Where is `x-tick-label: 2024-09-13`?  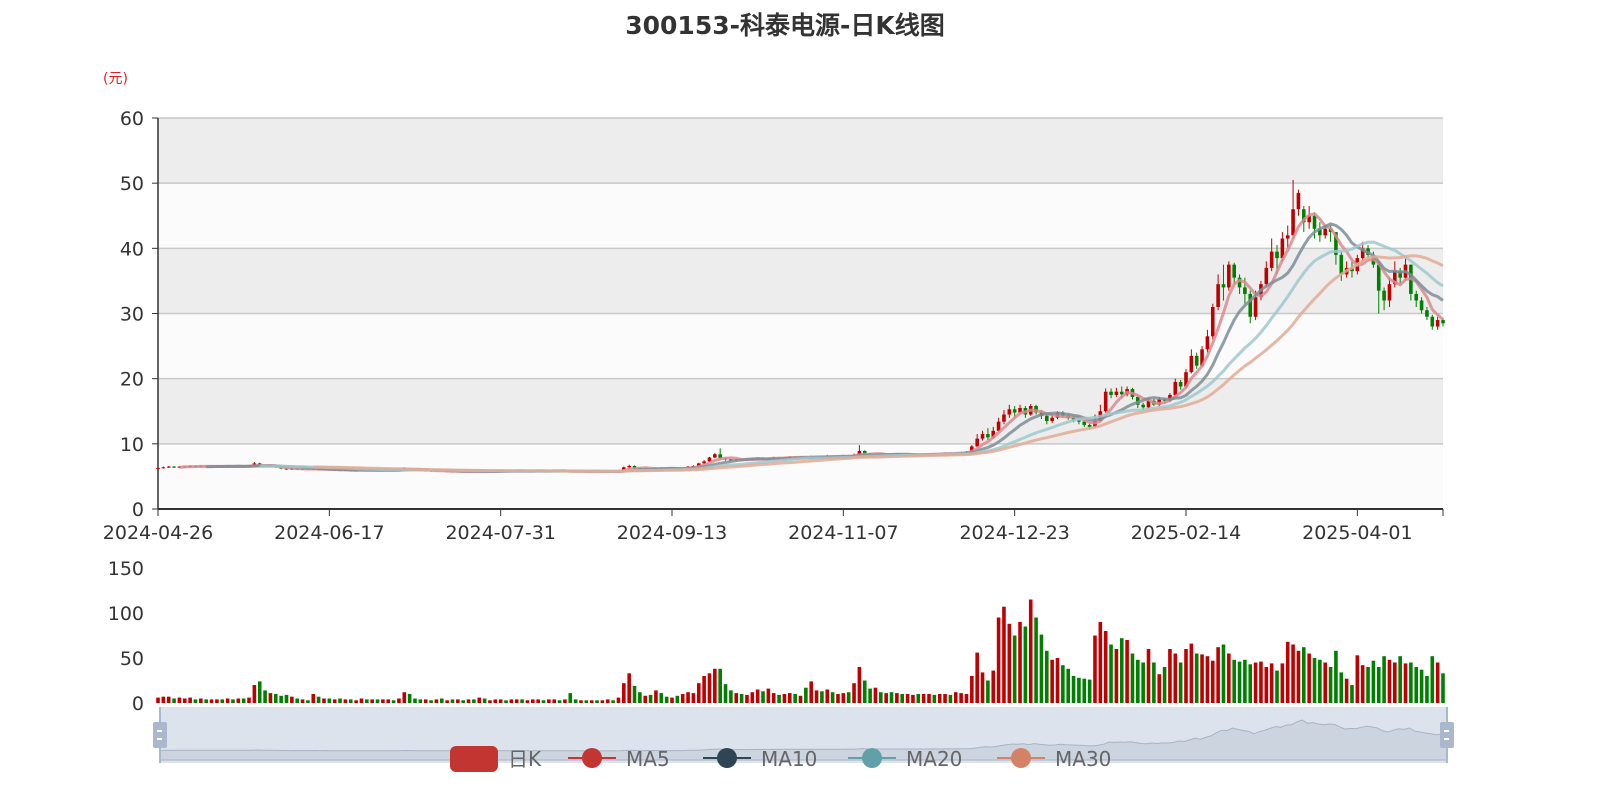 x-tick-label: 2024-09-13 is located at coordinates (672, 533).